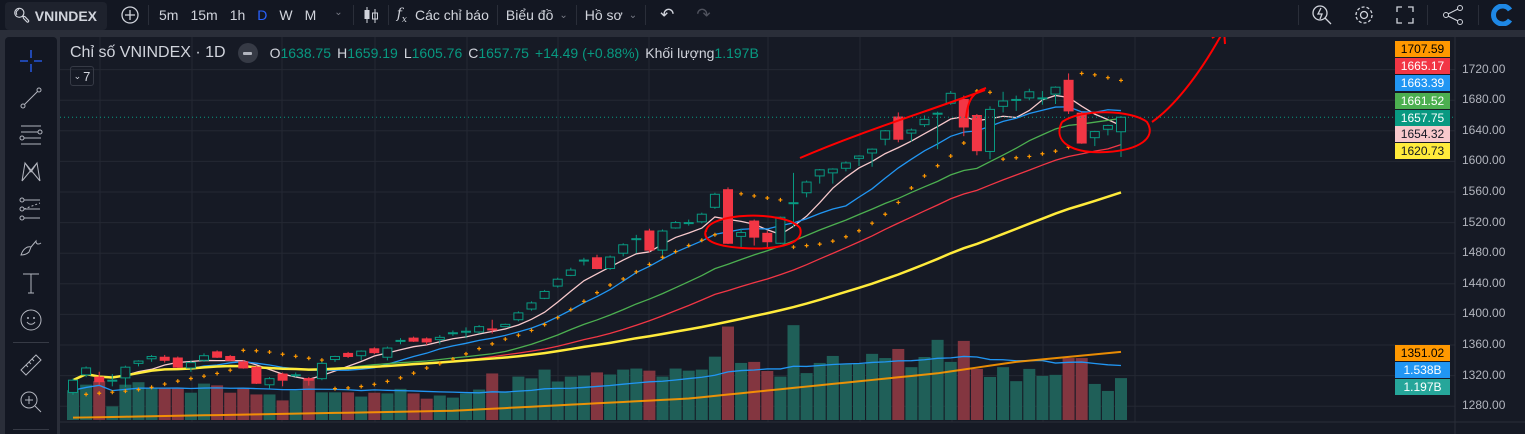 The width and height of the screenshot is (1525, 434). Describe the element at coordinates (286, 15) in the screenshot. I see `interval-w: W` at that location.